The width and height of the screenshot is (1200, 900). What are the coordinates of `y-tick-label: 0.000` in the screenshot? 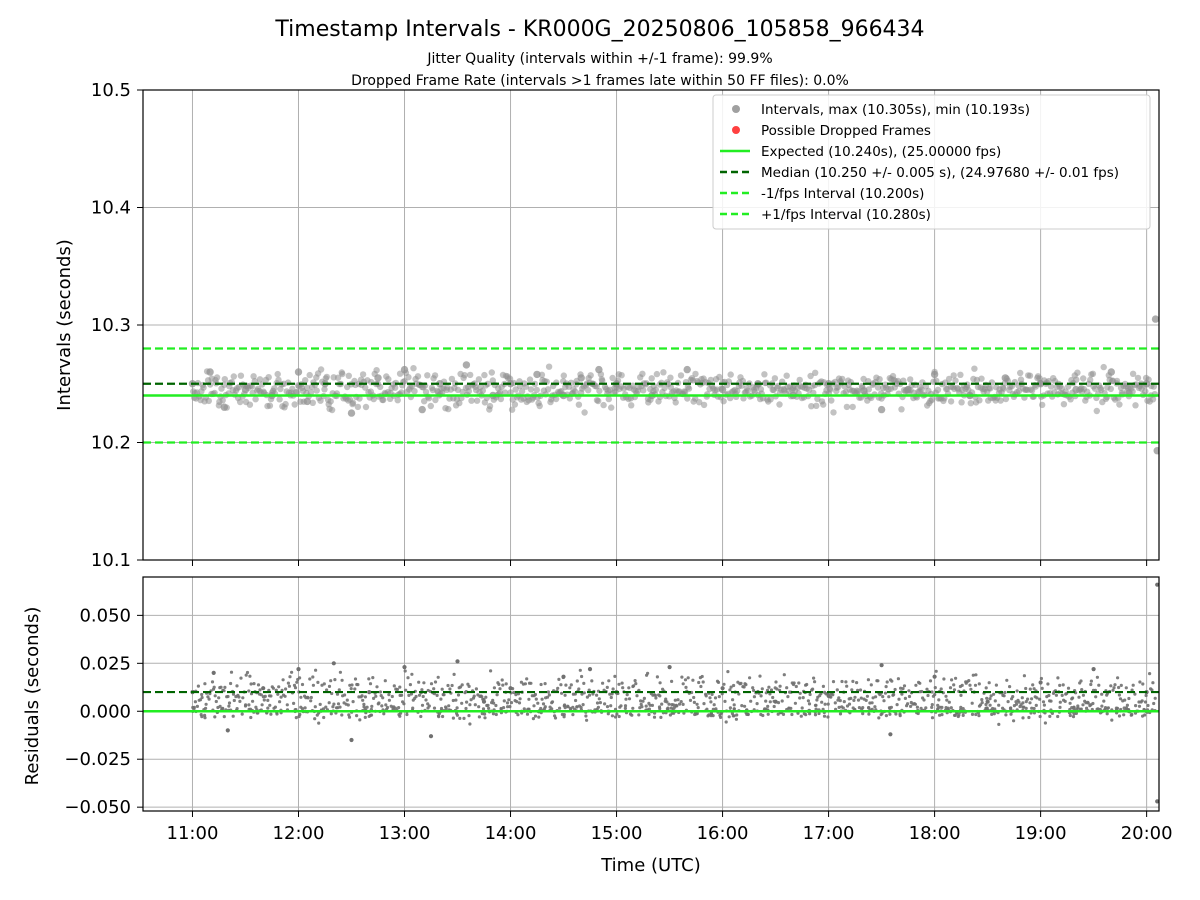 It's located at (105, 711).